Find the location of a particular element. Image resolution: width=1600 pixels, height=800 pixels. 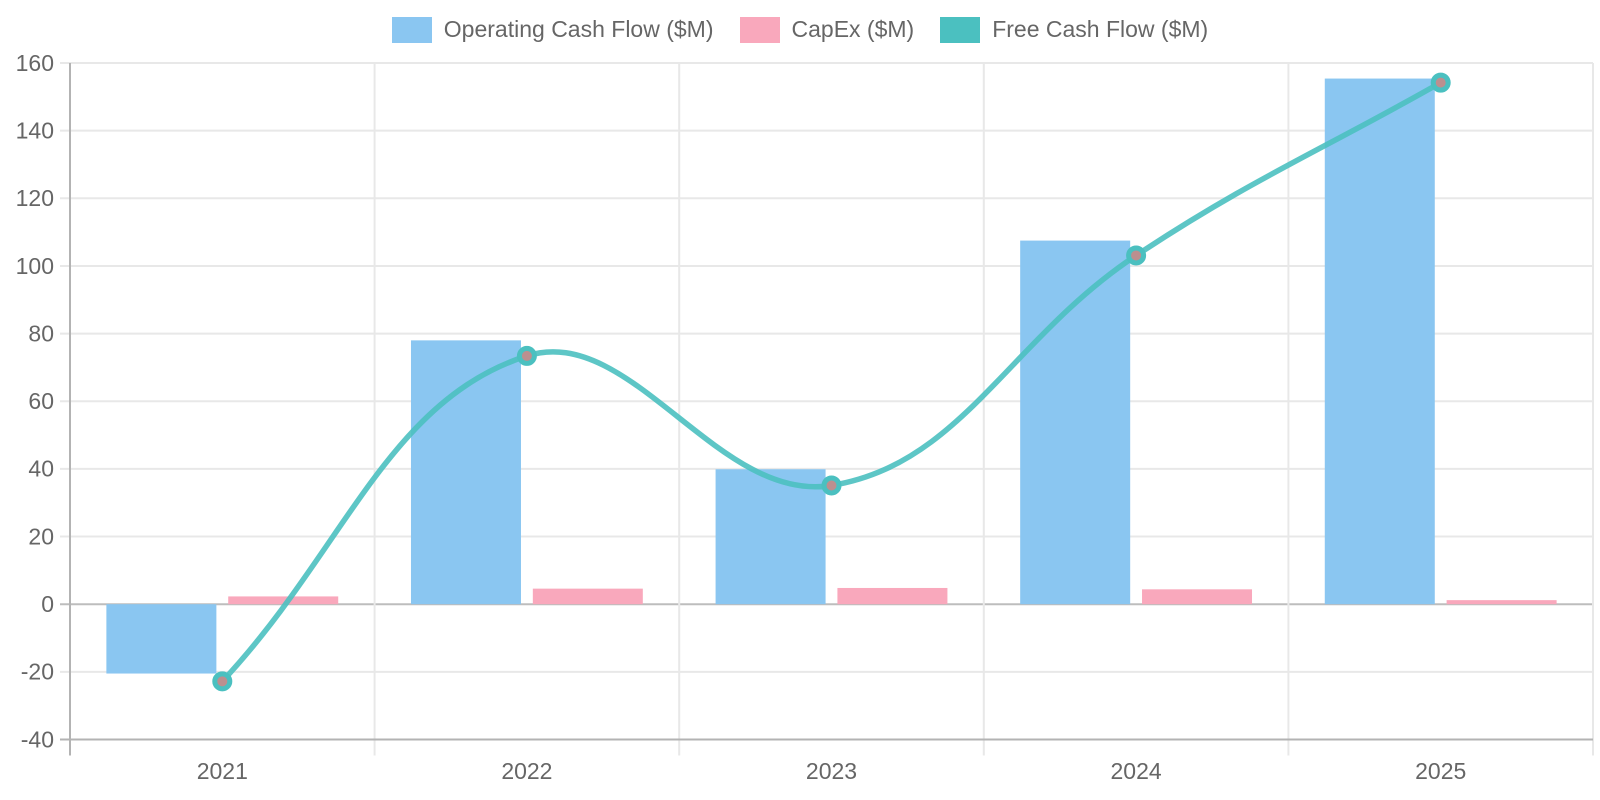

legend-label-free-cash-flow: Free Cash Flow ($M) is located at coordinates (1100, 29).